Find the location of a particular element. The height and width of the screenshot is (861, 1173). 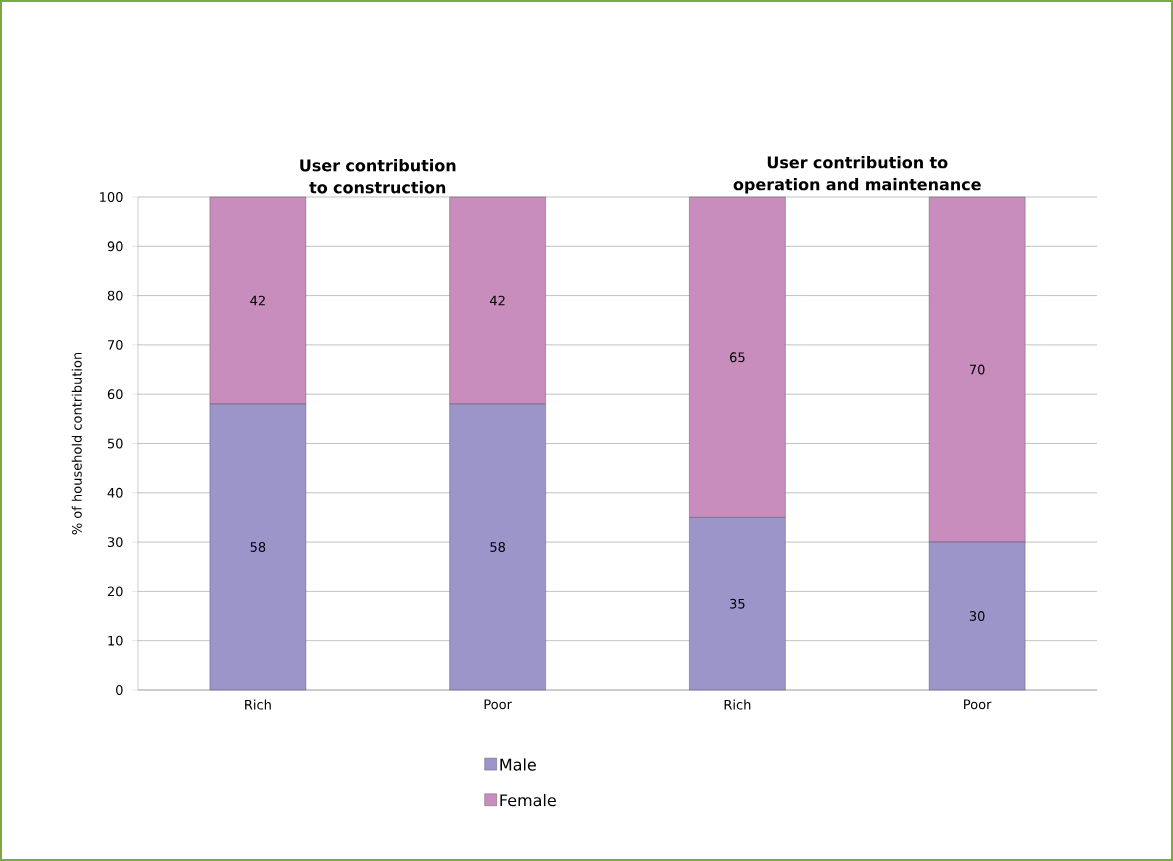

data-label: 35 is located at coordinates (737, 603).